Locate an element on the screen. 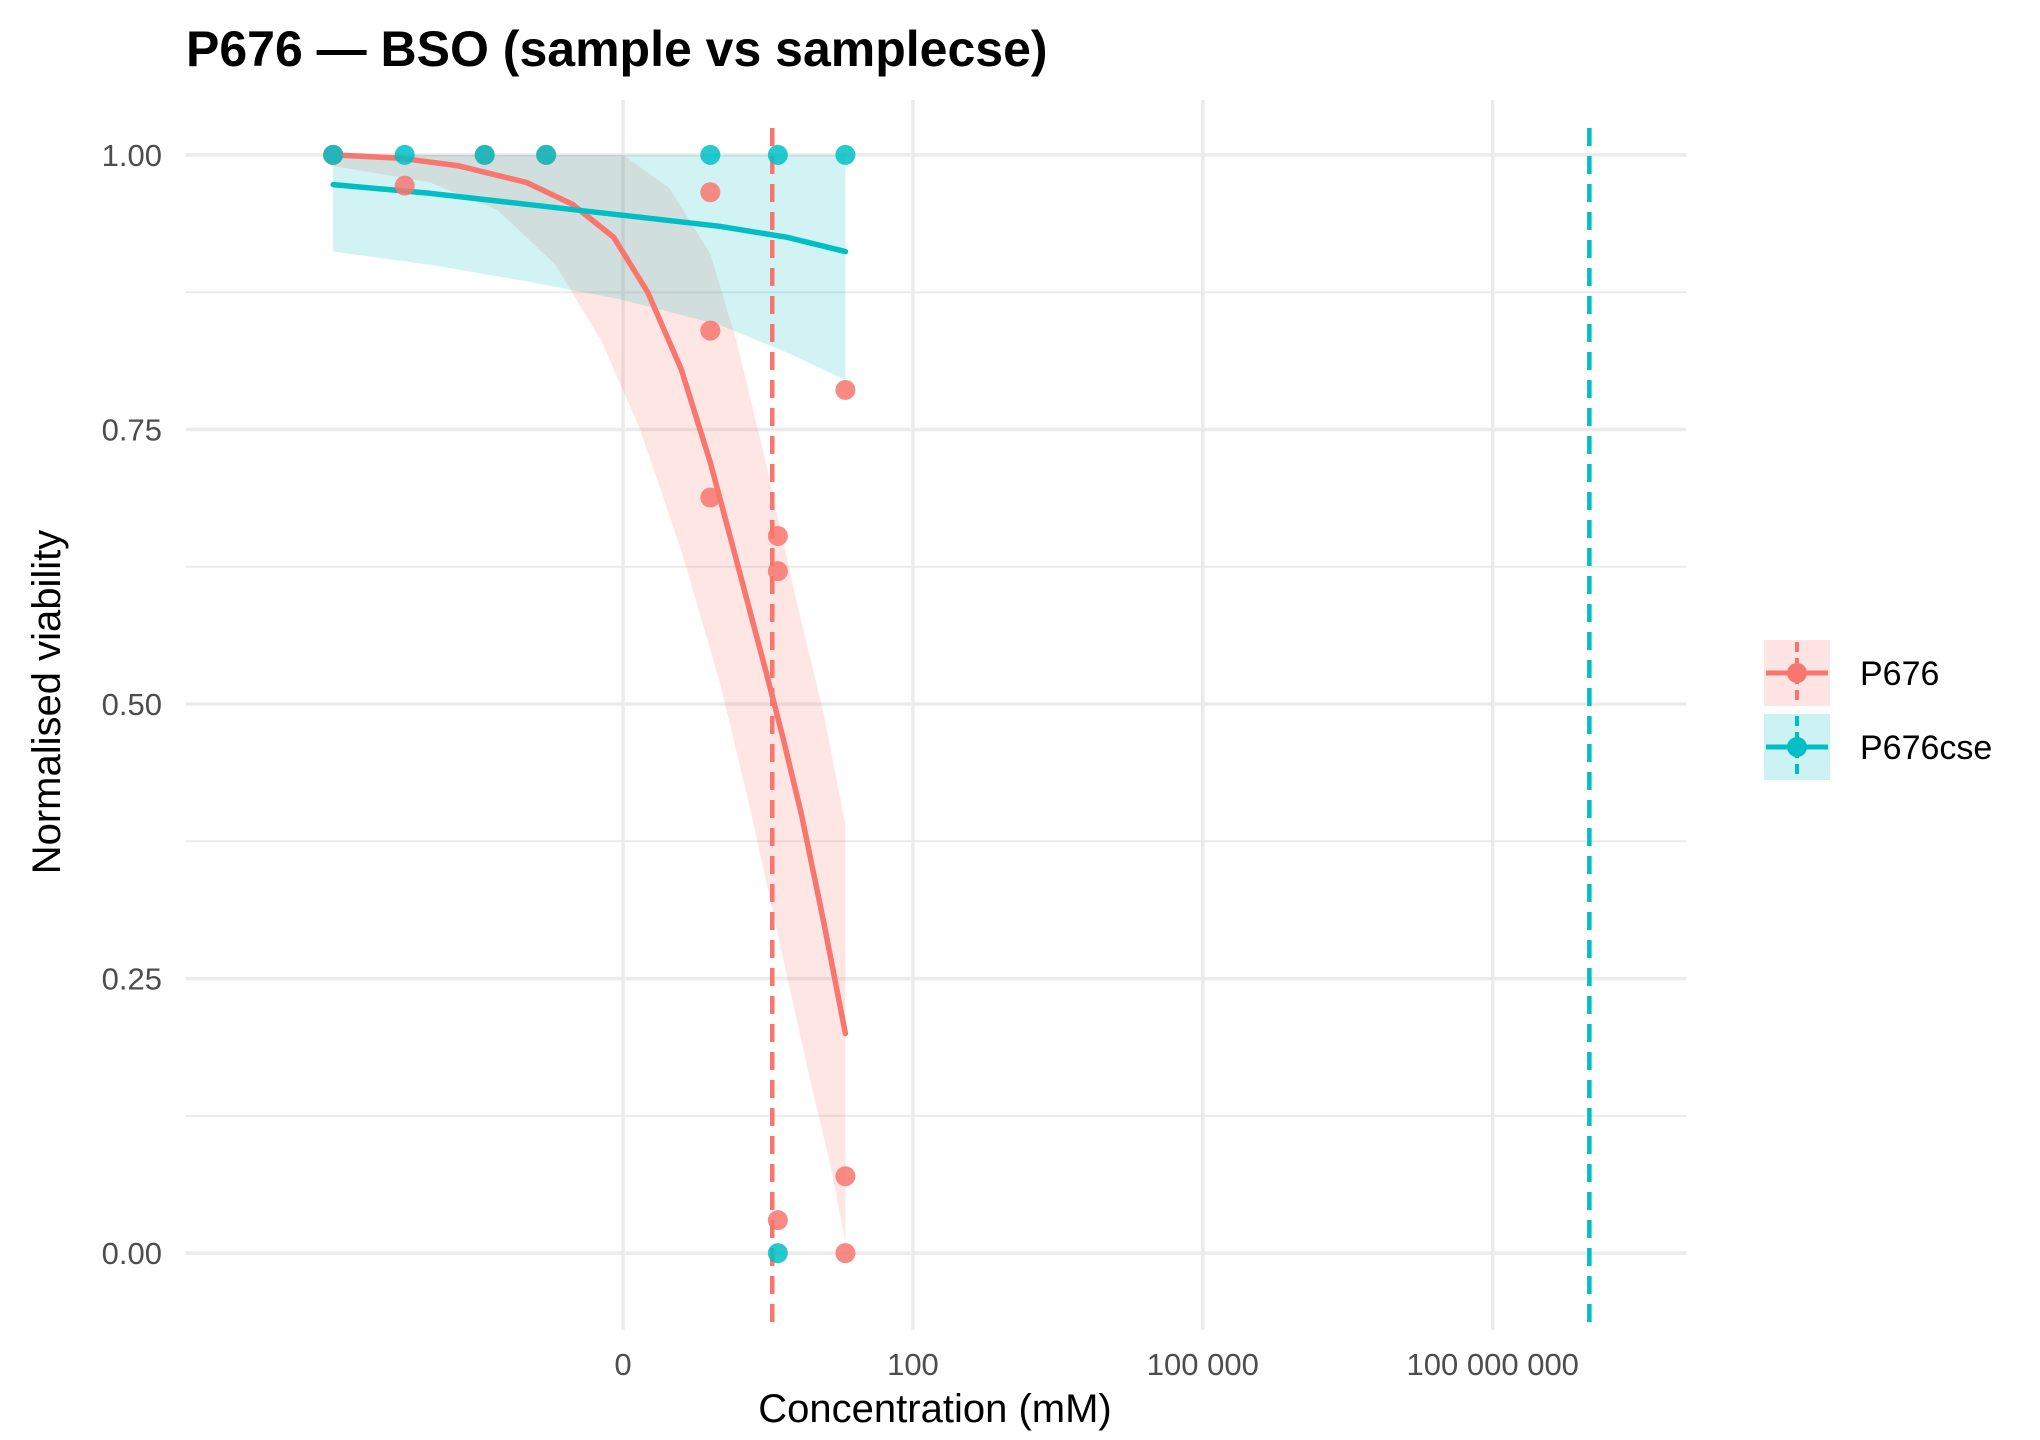  y-tick-label: 0.00 is located at coordinates (132, 1253).